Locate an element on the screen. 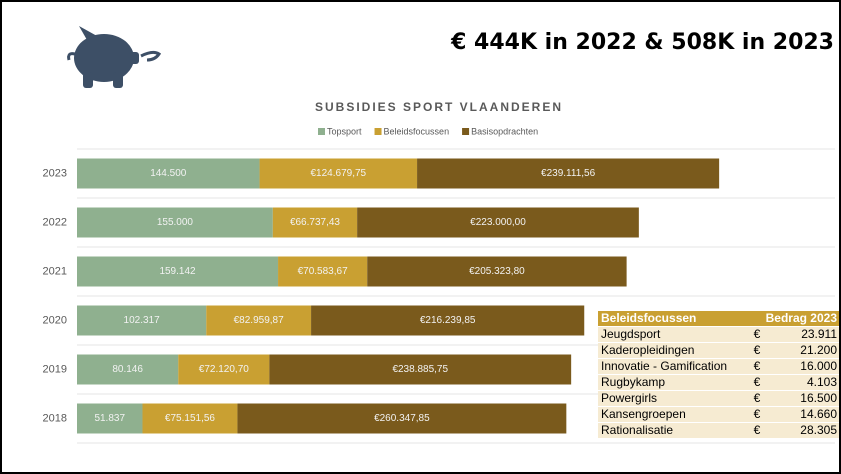 The width and height of the screenshot is (841, 474). data-label: €72.120,70 is located at coordinates (224, 369).